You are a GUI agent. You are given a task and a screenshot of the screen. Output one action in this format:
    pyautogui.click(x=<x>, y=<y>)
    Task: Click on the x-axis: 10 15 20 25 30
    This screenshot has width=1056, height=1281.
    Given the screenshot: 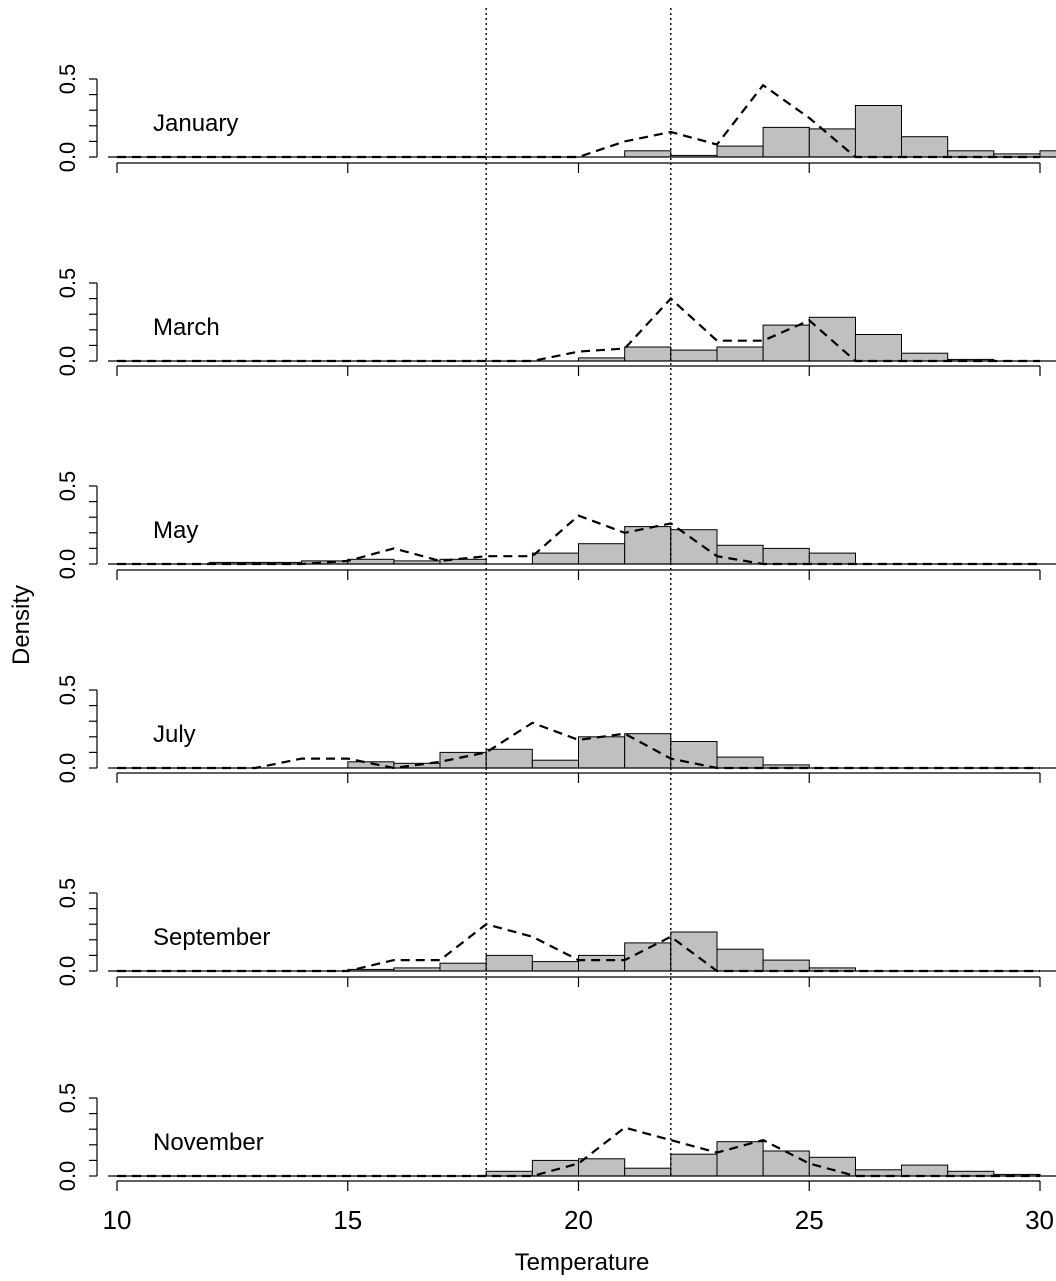 What is the action you would take?
    pyautogui.click(x=578, y=1207)
    